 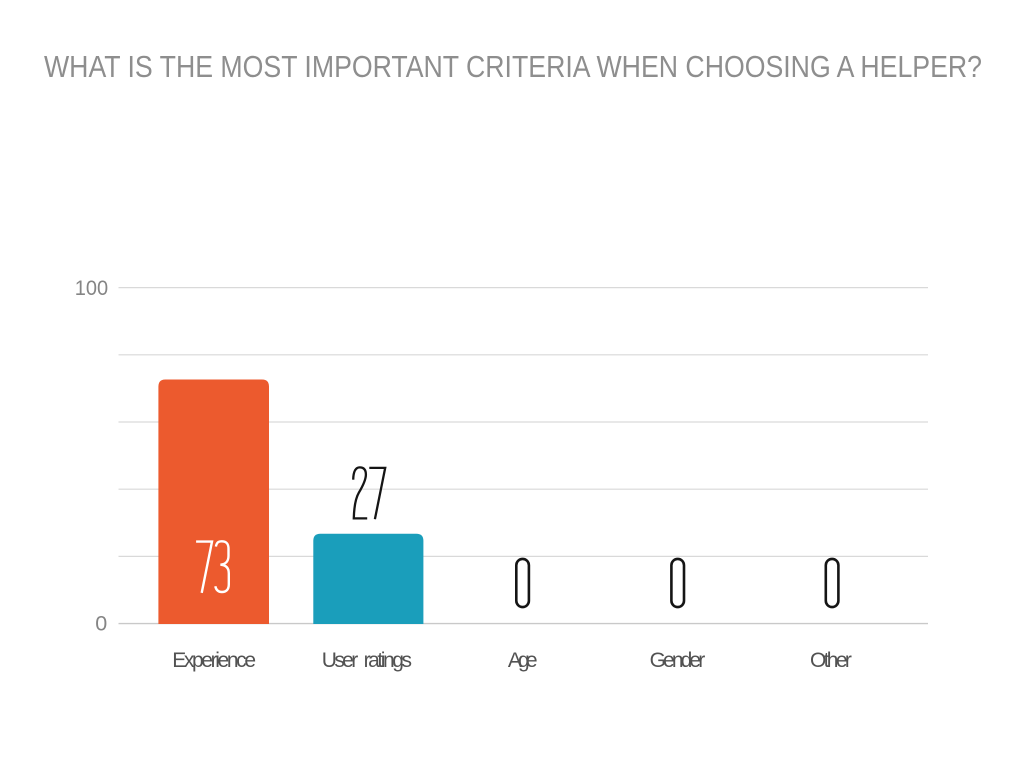 I want to click on svg-text: Age, so click(x=523, y=660).